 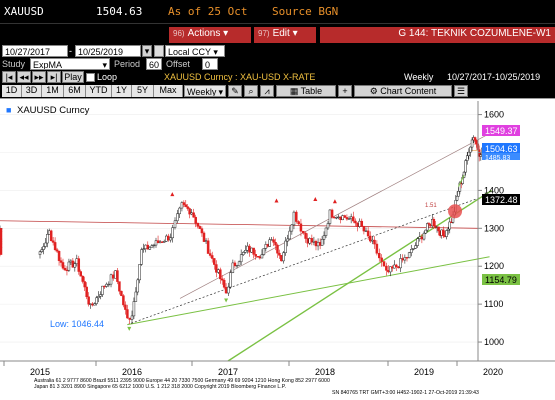 I want to click on magnifier-icon: ⌕, so click(x=251, y=91).